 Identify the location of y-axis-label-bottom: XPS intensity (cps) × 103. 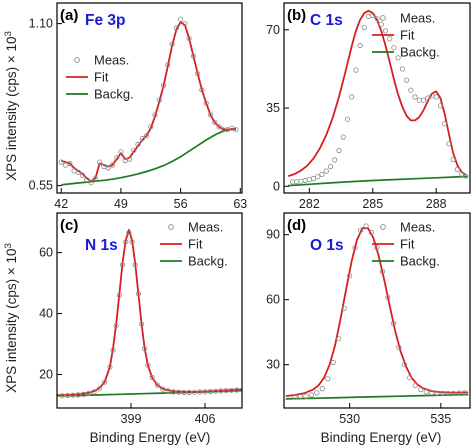
(11, 318).